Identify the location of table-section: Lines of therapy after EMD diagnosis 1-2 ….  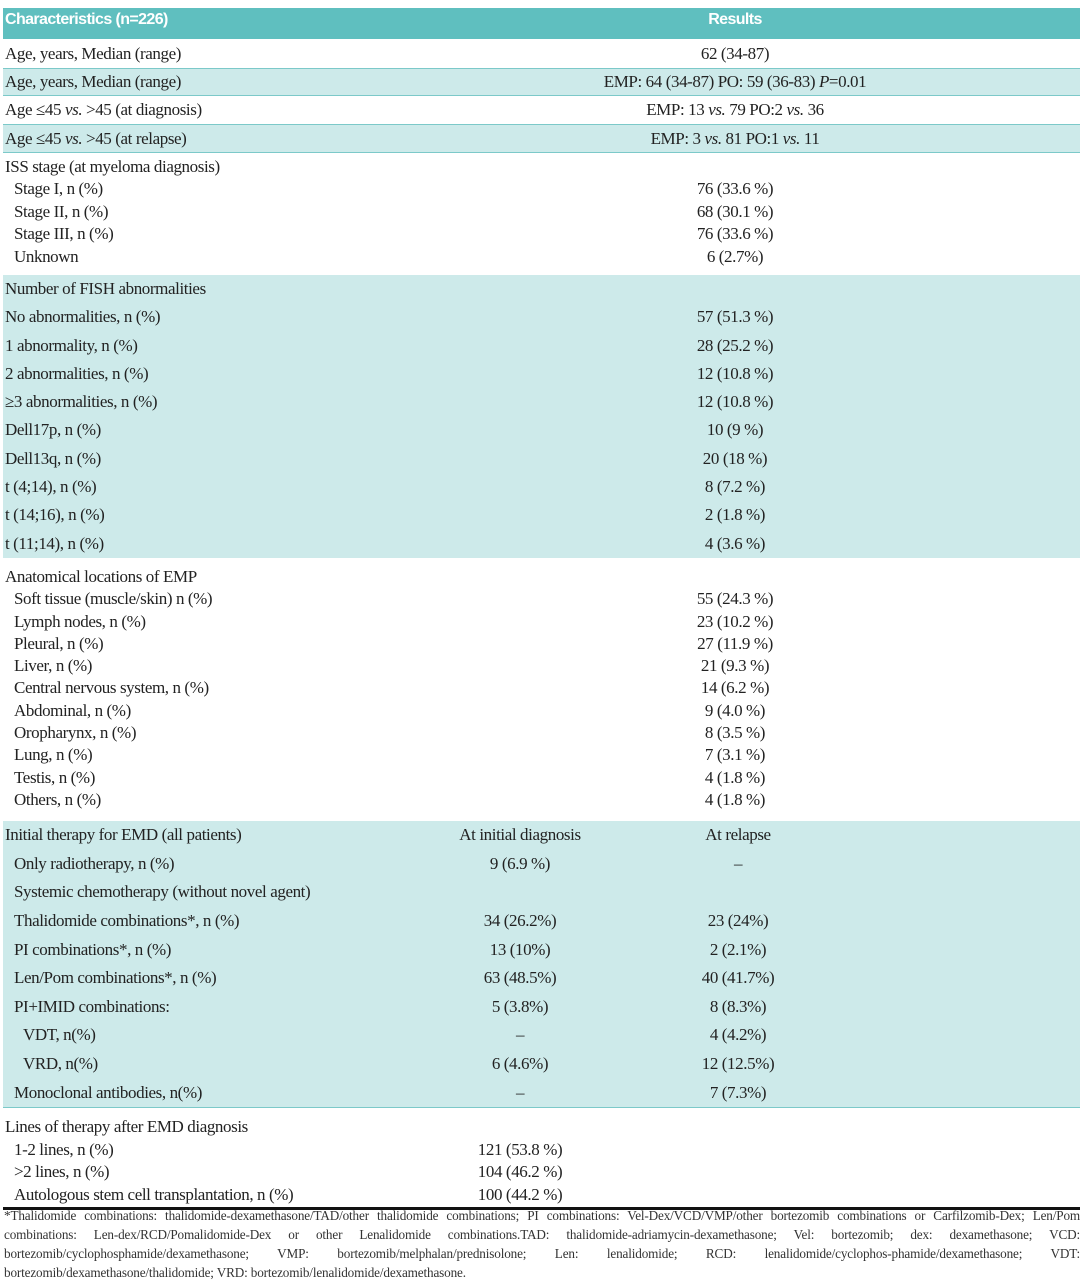
(541, 1157).